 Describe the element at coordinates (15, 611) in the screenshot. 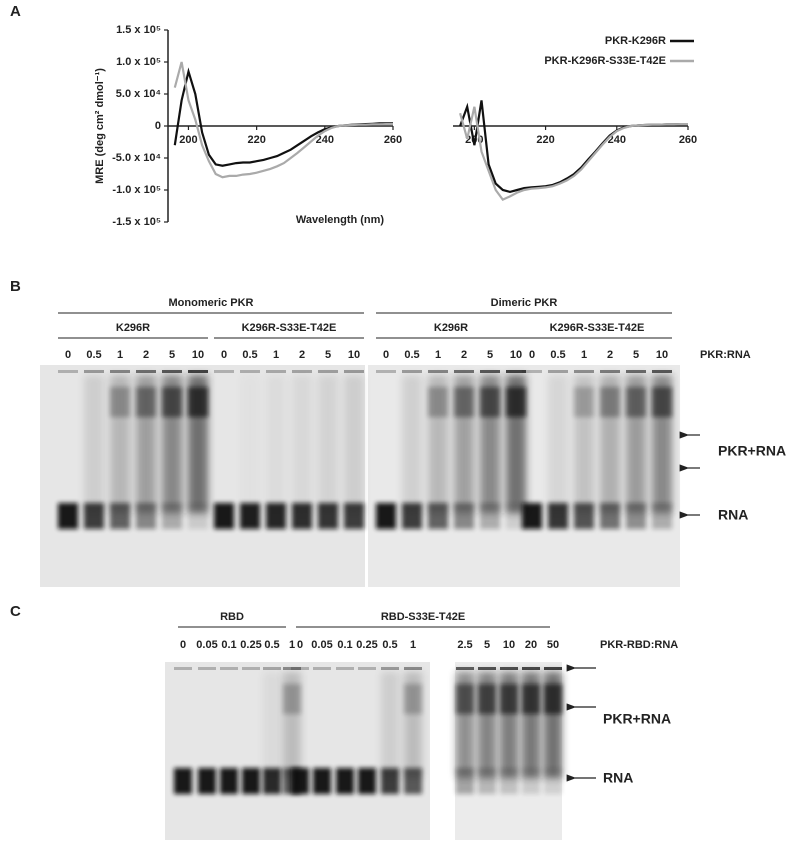

I see `panel-label: C` at that location.